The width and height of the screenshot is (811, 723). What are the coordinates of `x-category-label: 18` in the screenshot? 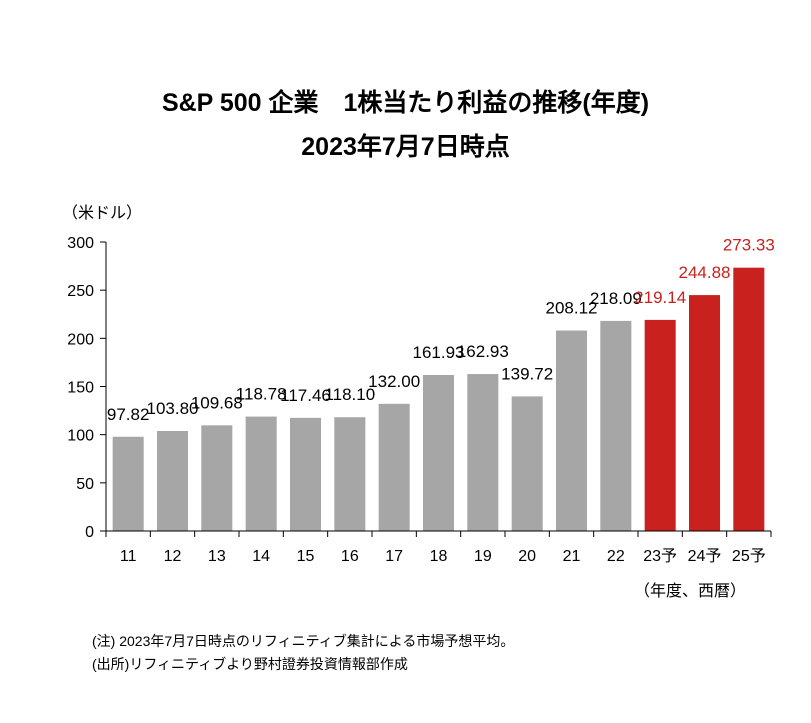 It's located at (439, 556).